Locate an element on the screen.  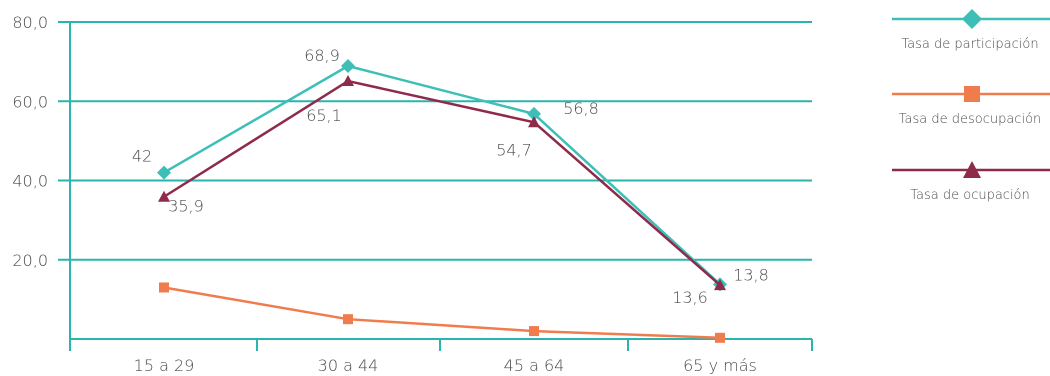
x-tick-label: 45 a 64 is located at coordinates (534, 365).